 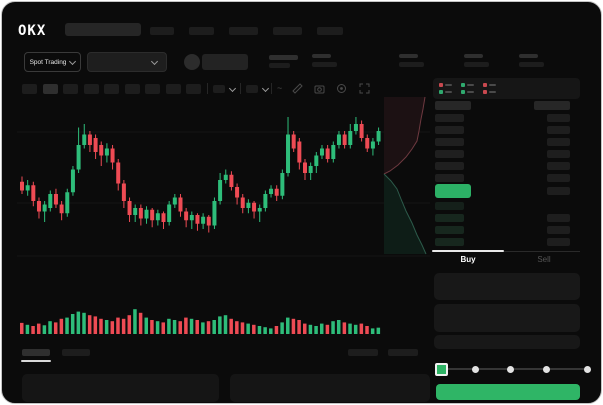 What do you see at coordinates (558, 191) in the screenshot?
I see `last-price-total` at bounding box center [558, 191].